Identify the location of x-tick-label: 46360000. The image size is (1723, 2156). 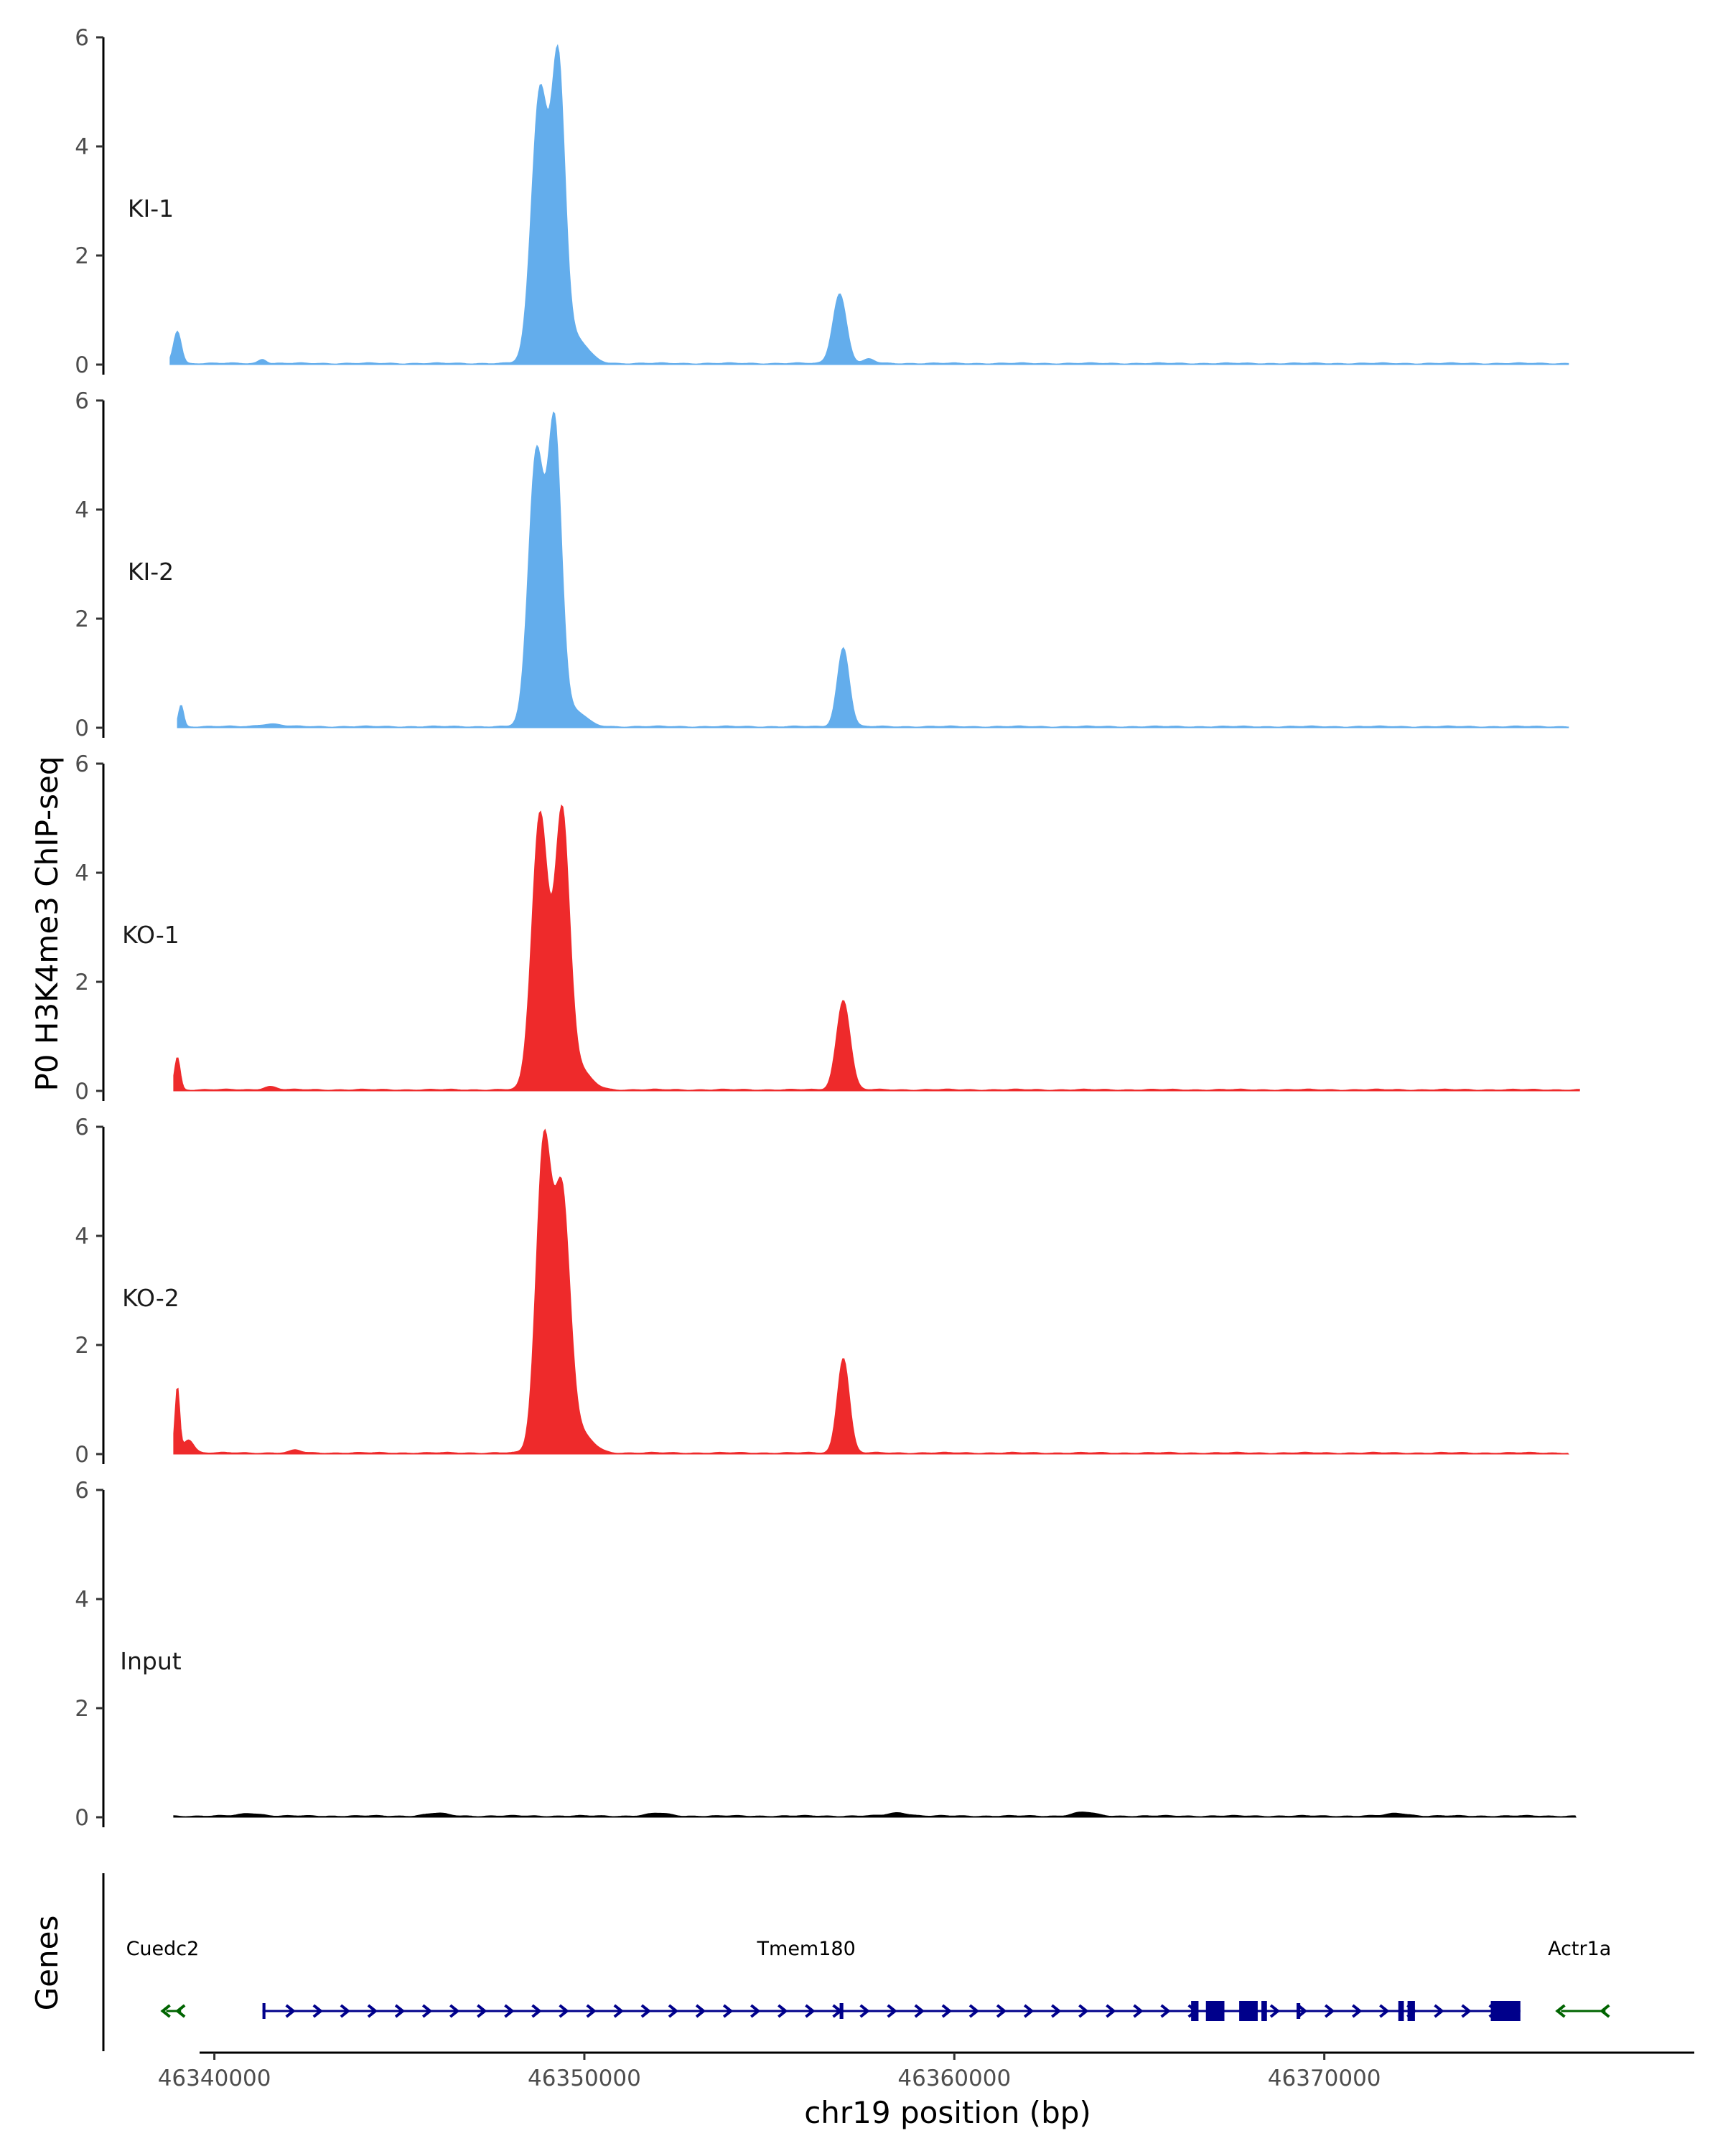
(954, 2078).